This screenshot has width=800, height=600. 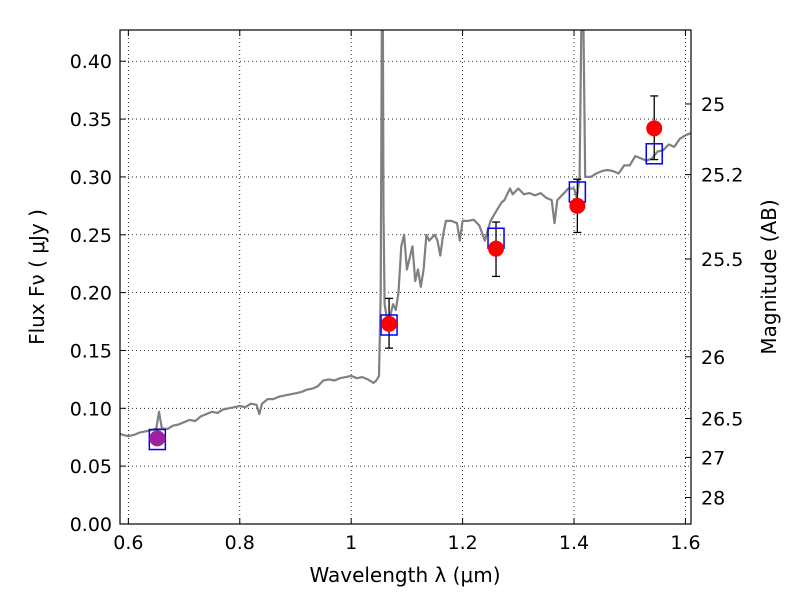 I want to click on y-tick-label: 0.40, so click(x=91, y=62).